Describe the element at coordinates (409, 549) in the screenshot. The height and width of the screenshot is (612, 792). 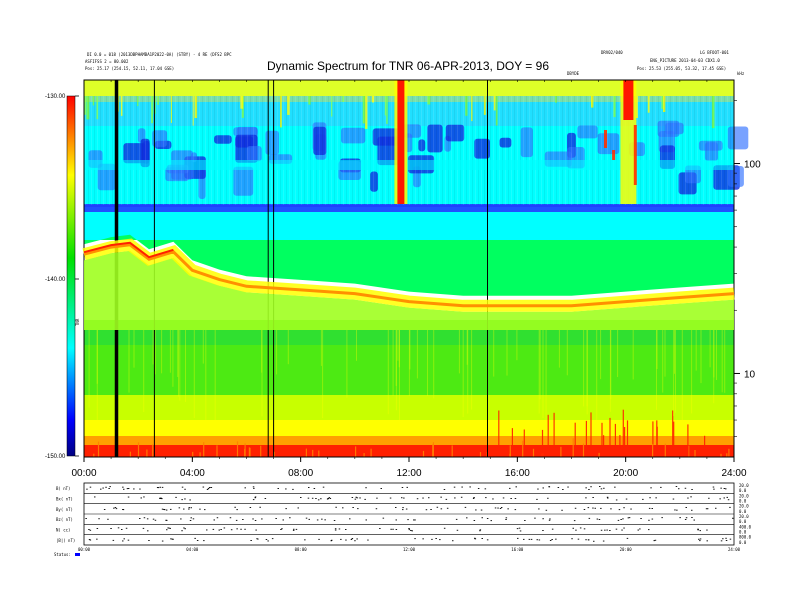
I see `panel-x-axis: 00:00 04:00 08:00 12:00 16:00 20:00 24:00` at that location.